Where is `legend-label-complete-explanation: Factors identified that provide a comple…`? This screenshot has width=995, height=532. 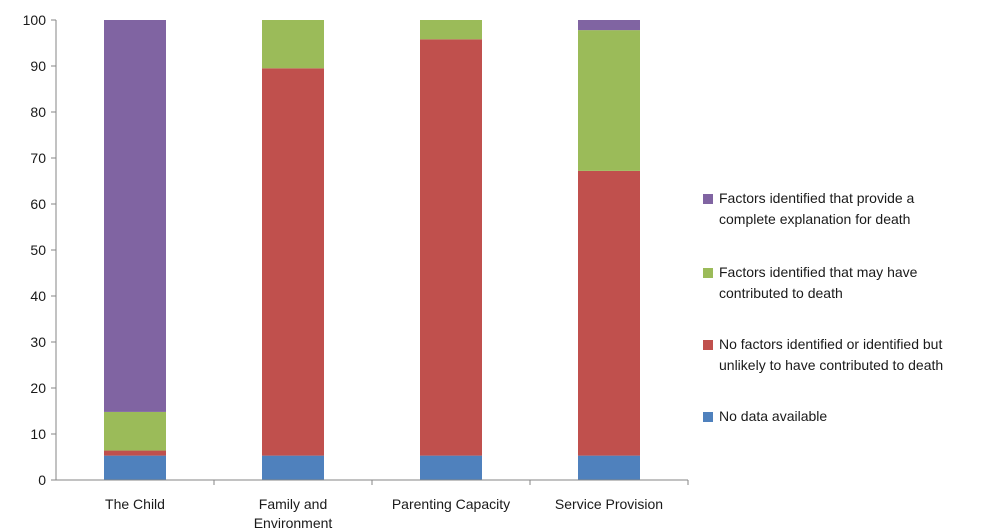 legend-label-complete-explanation: Factors identified that provide a comple… is located at coordinates (857, 209).